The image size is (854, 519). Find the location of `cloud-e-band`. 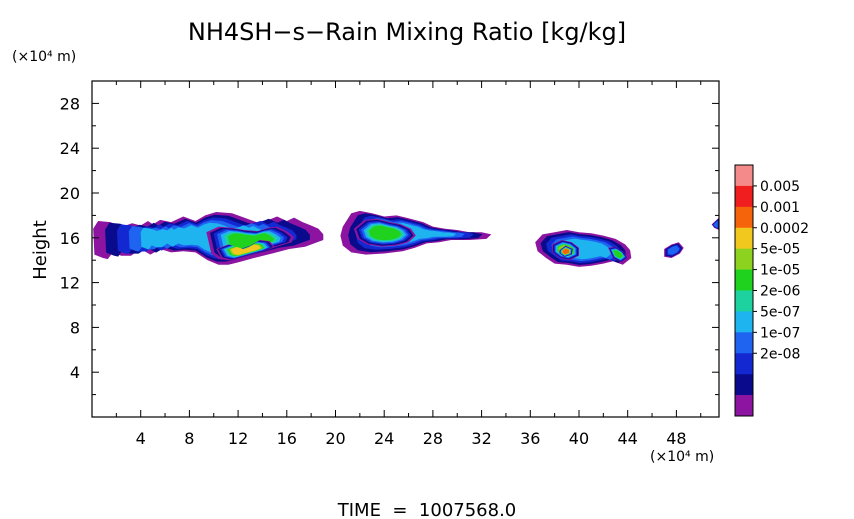

cloud-e-band is located at coordinates (715, 224).